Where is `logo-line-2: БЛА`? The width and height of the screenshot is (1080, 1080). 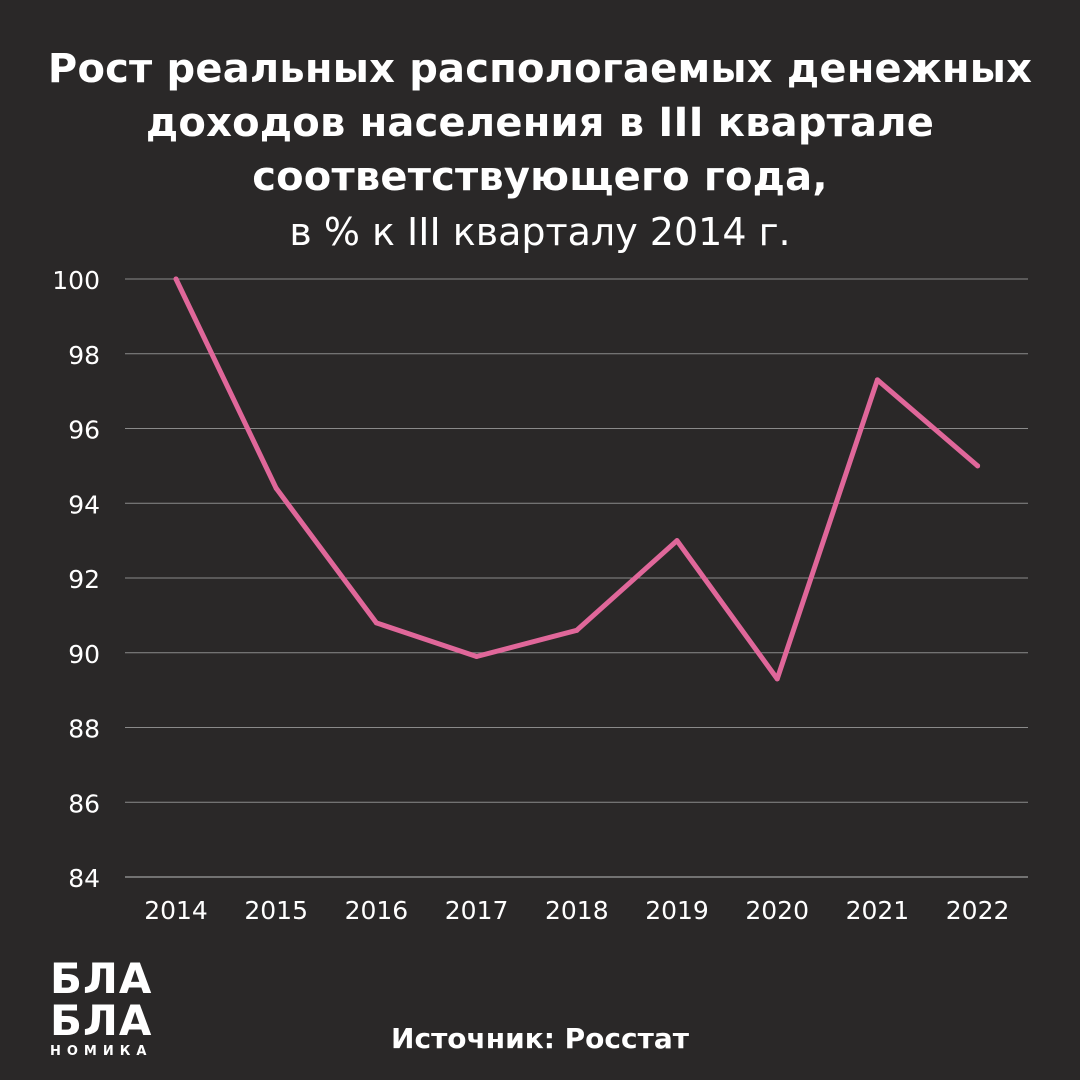
logo-line-2: БЛА is located at coordinates (101, 1020).